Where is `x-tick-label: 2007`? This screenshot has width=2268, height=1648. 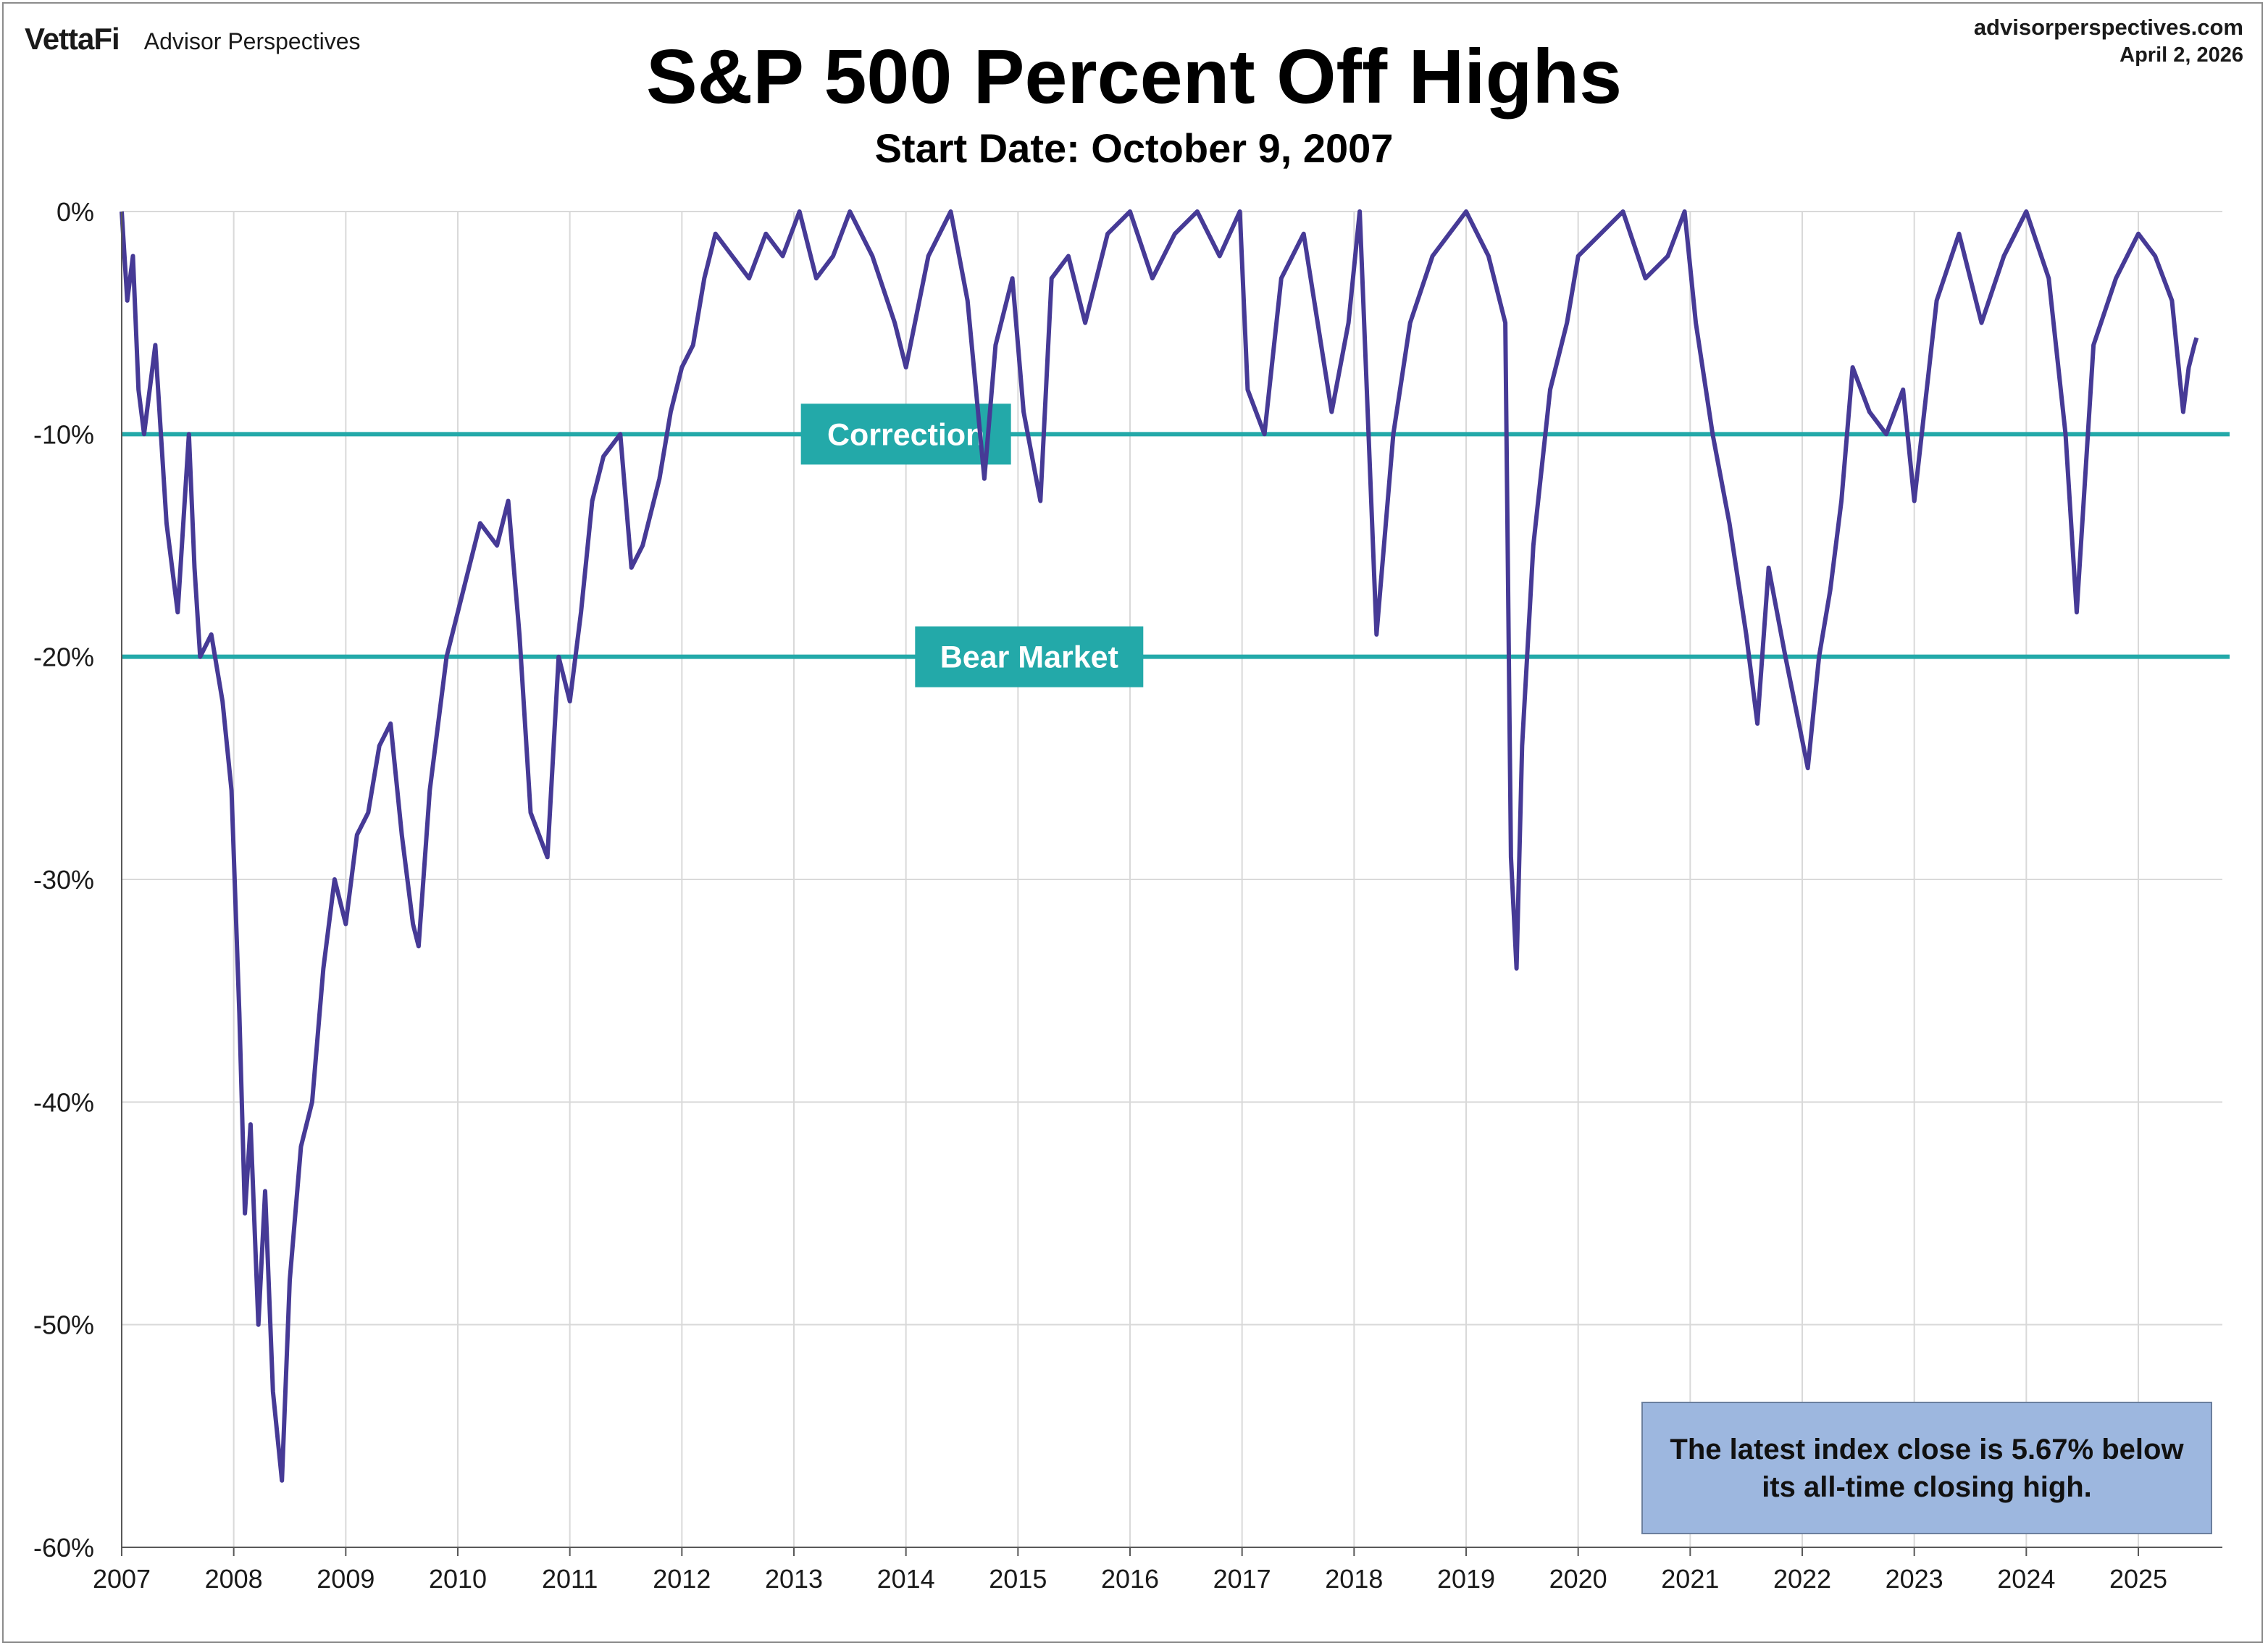
x-tick-label: 2007 is located at coordinates (122, 1579).